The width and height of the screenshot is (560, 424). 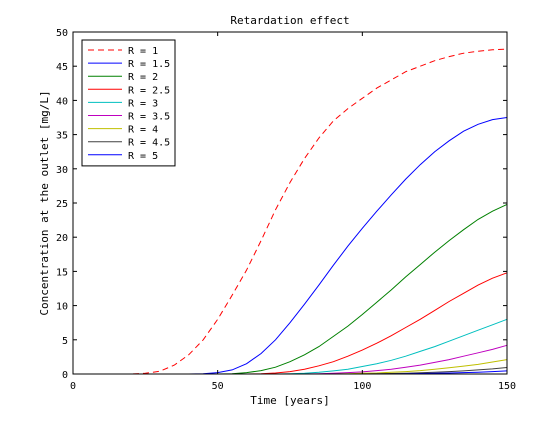 I want to click on legend-label-2: R = 1.5, so click(x=149, y=64).